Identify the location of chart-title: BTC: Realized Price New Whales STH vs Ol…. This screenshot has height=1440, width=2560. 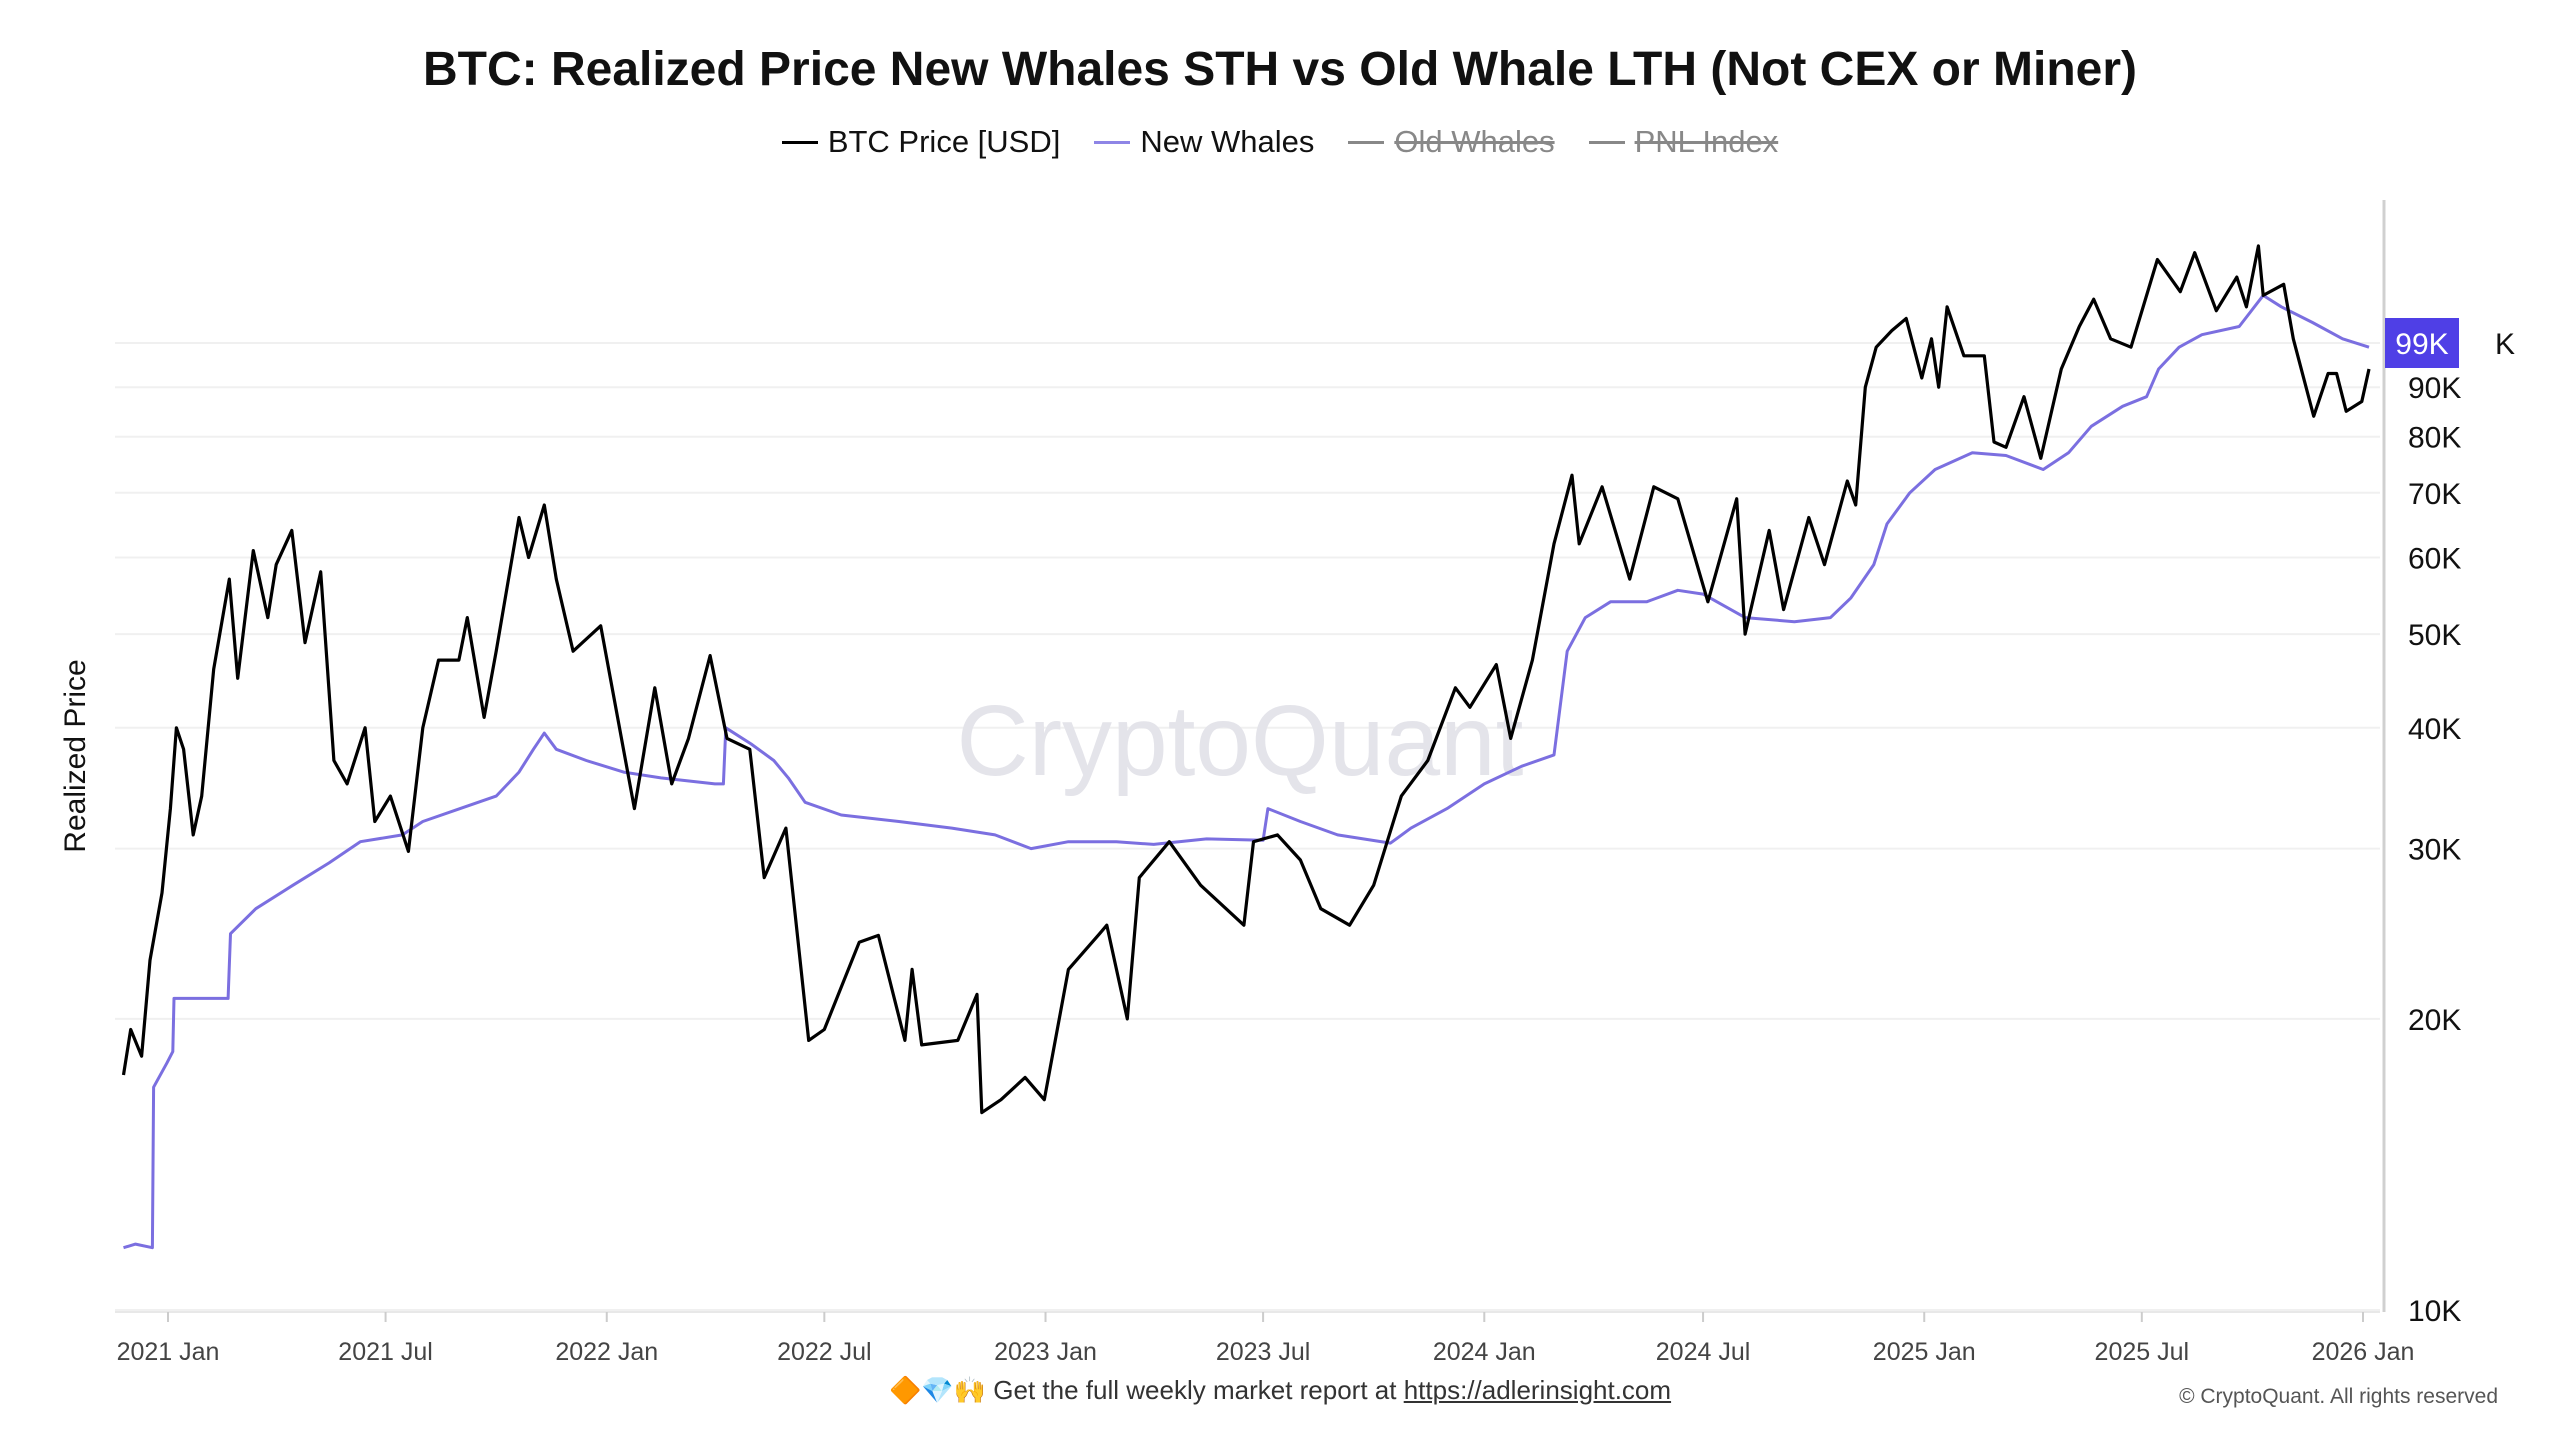
(1280, 69).